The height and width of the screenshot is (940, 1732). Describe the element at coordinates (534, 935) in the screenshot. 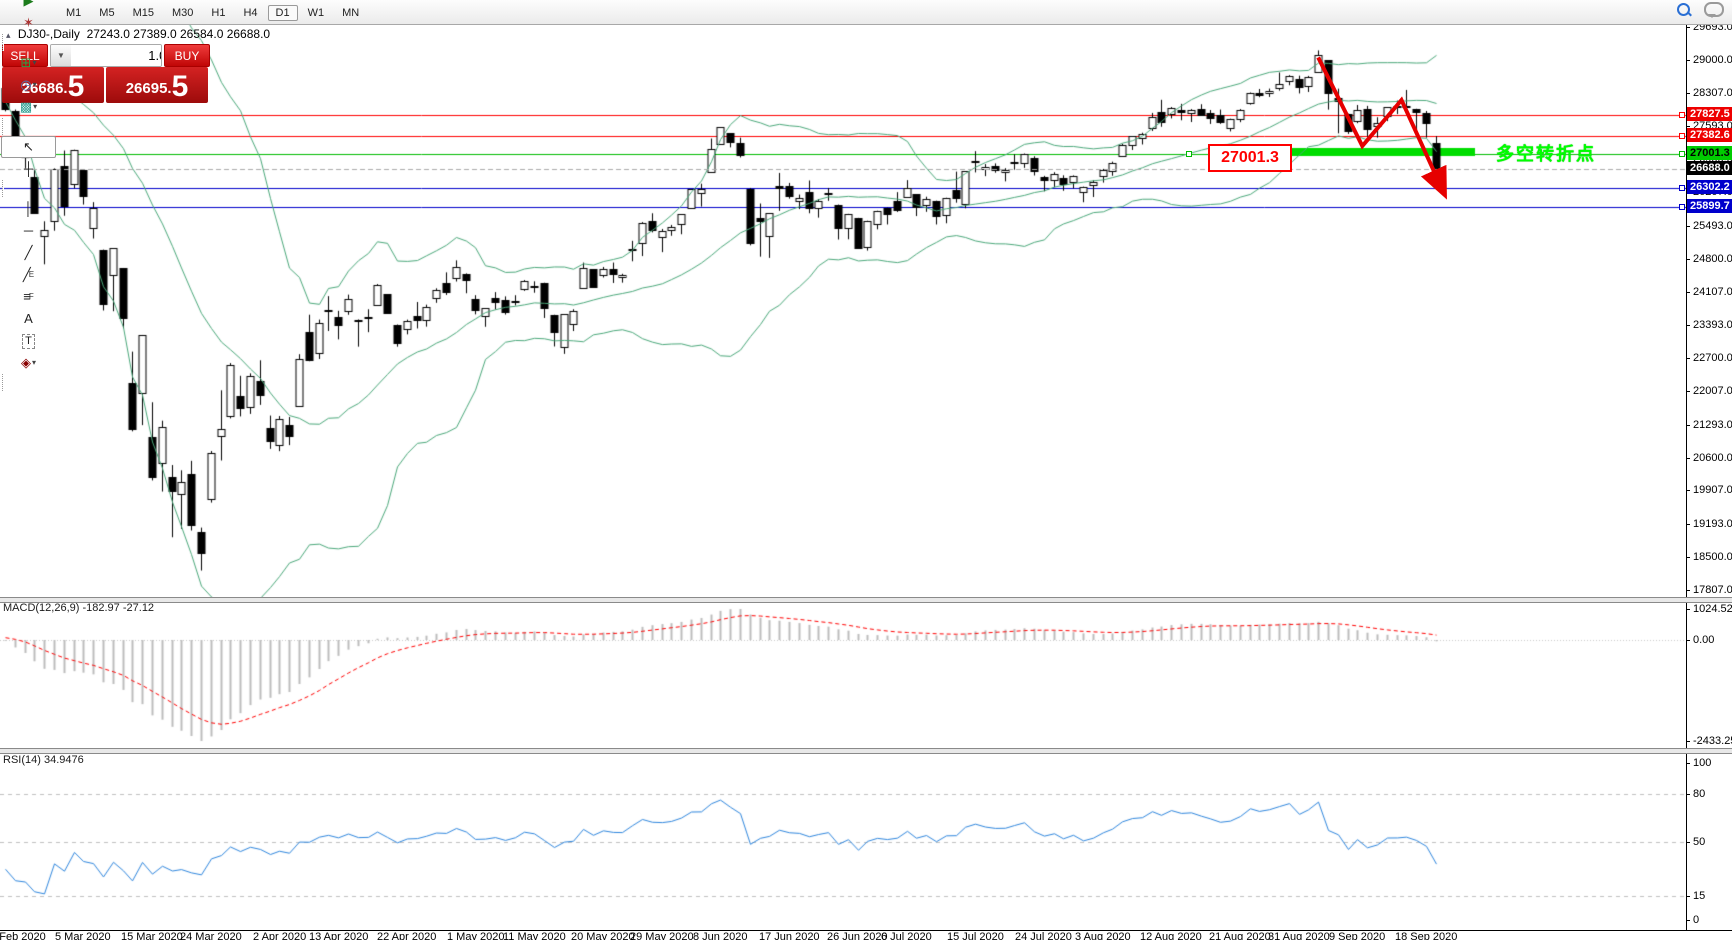

I see `time-axis-label: 11 May 2020` at that location.